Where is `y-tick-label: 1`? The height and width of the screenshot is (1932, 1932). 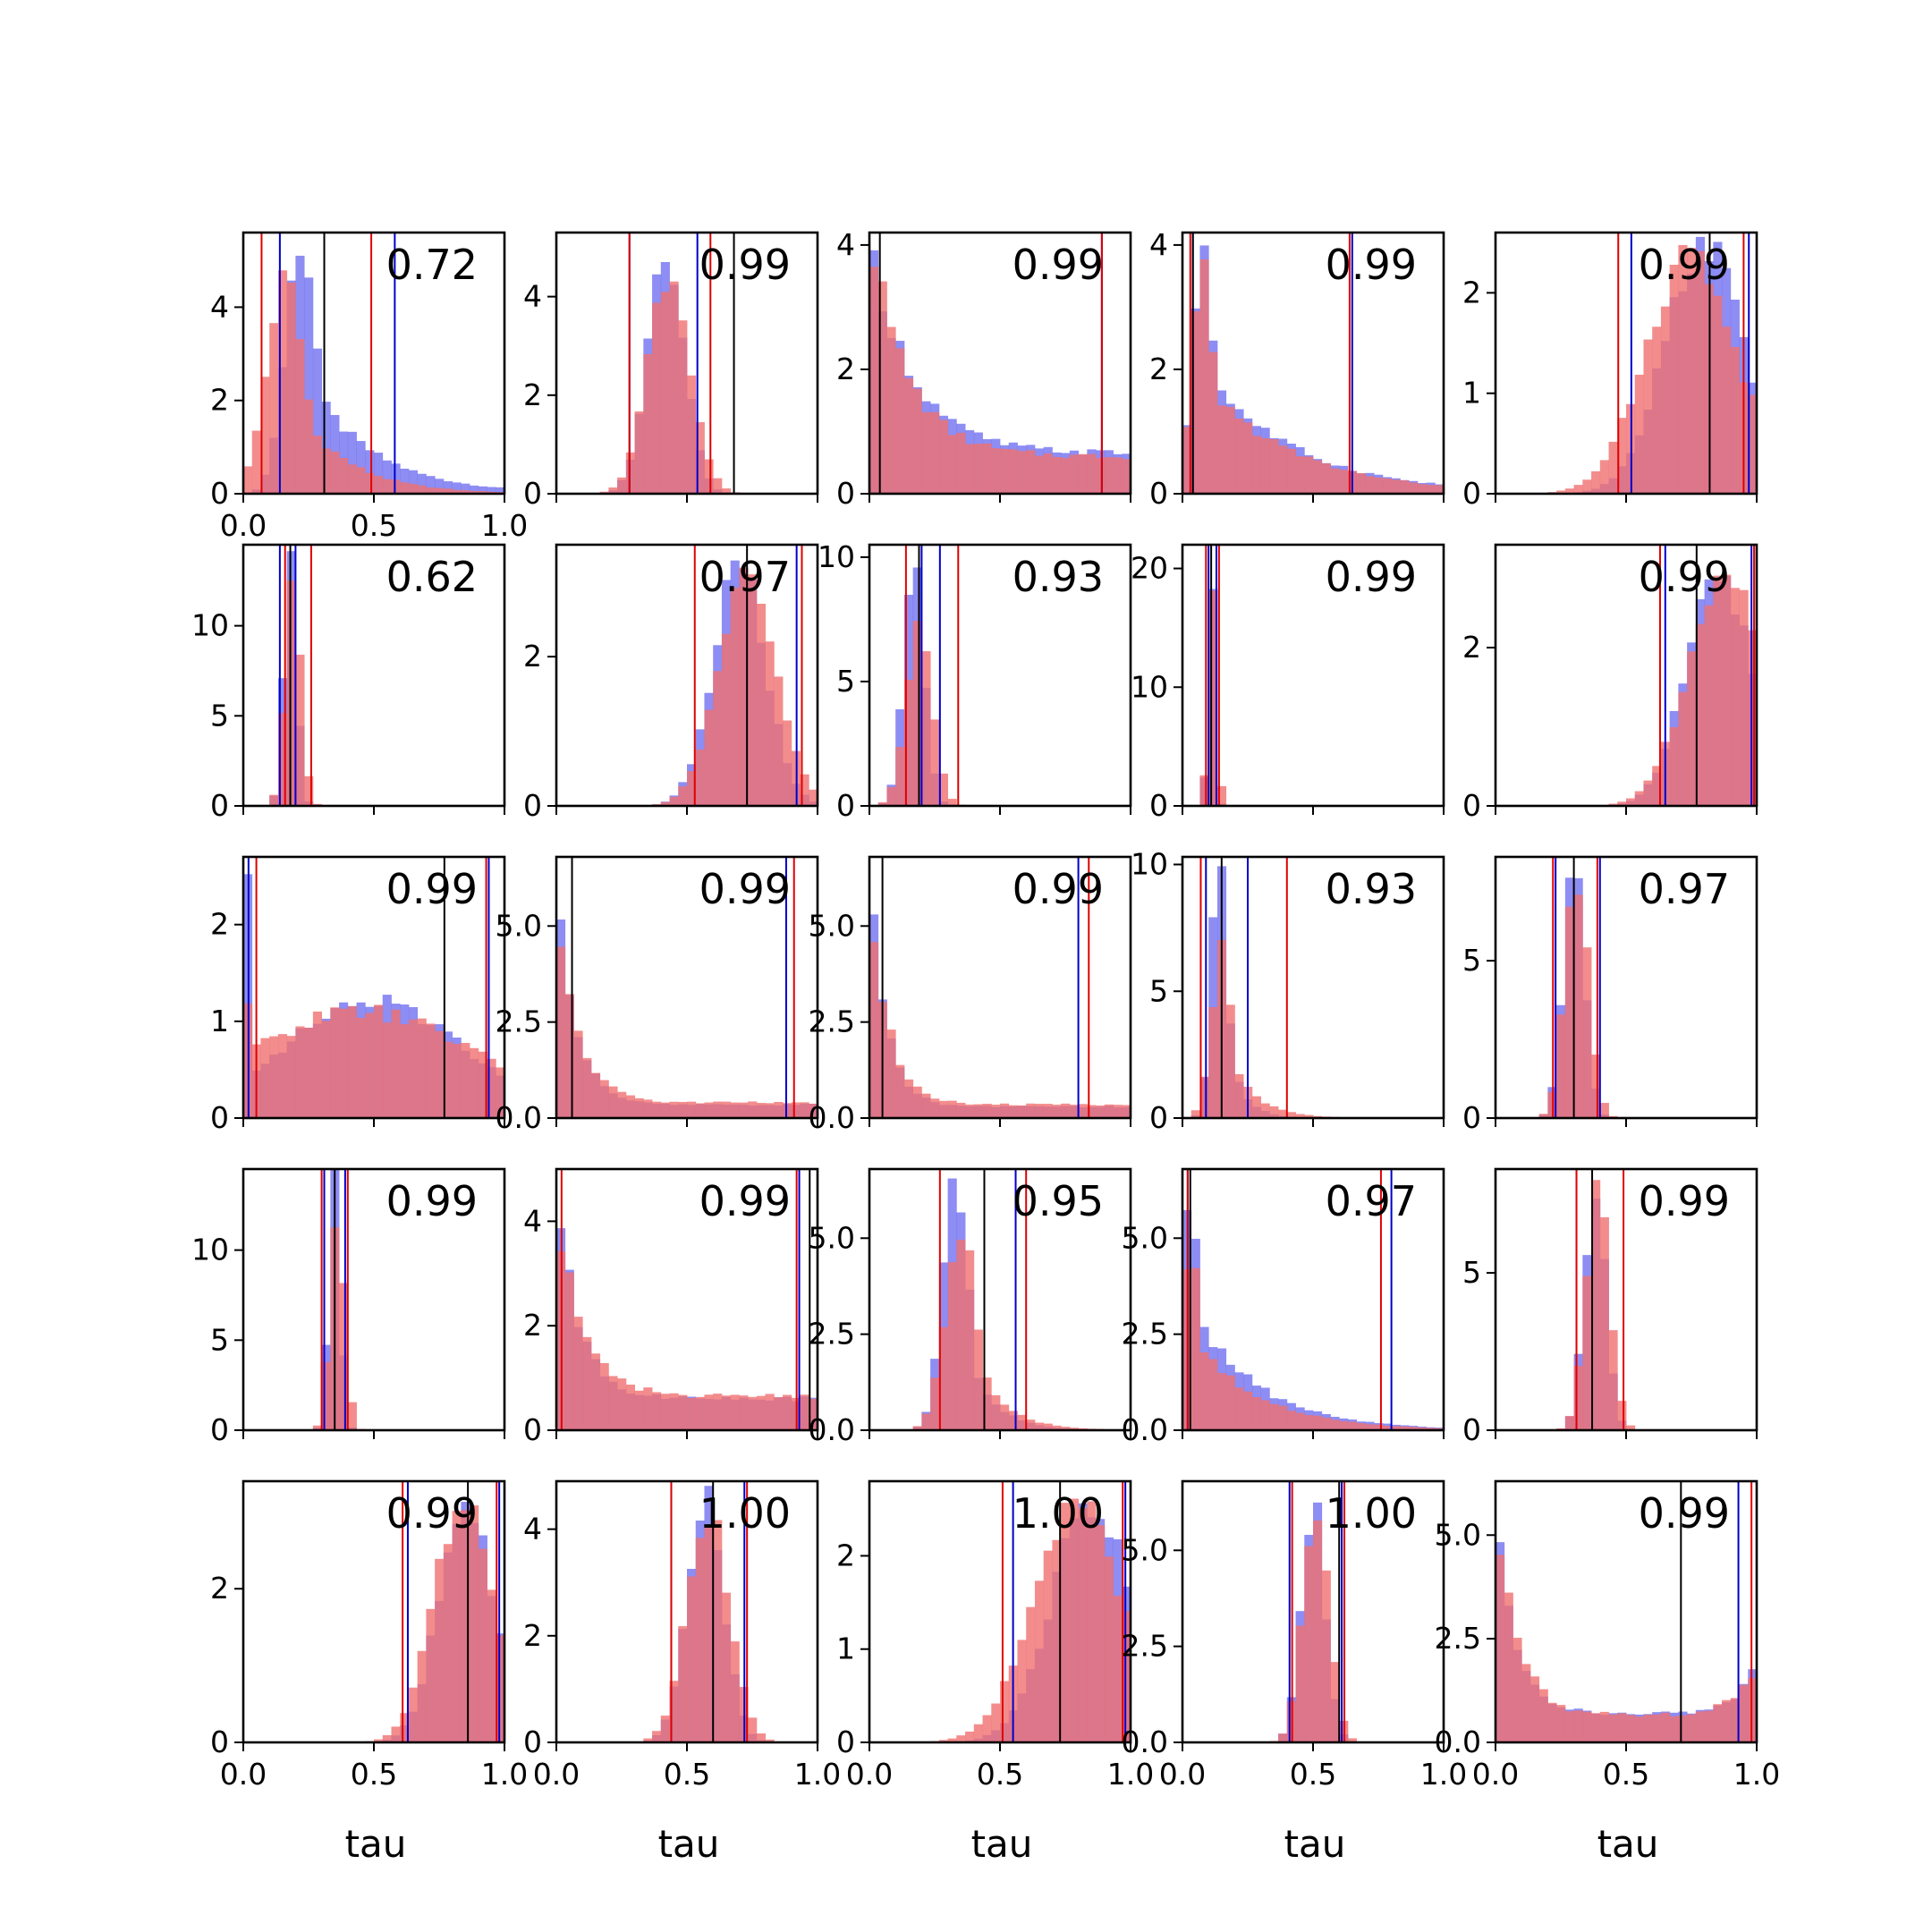
y-tick-label: 1 is located at coordinates (845, 1648).